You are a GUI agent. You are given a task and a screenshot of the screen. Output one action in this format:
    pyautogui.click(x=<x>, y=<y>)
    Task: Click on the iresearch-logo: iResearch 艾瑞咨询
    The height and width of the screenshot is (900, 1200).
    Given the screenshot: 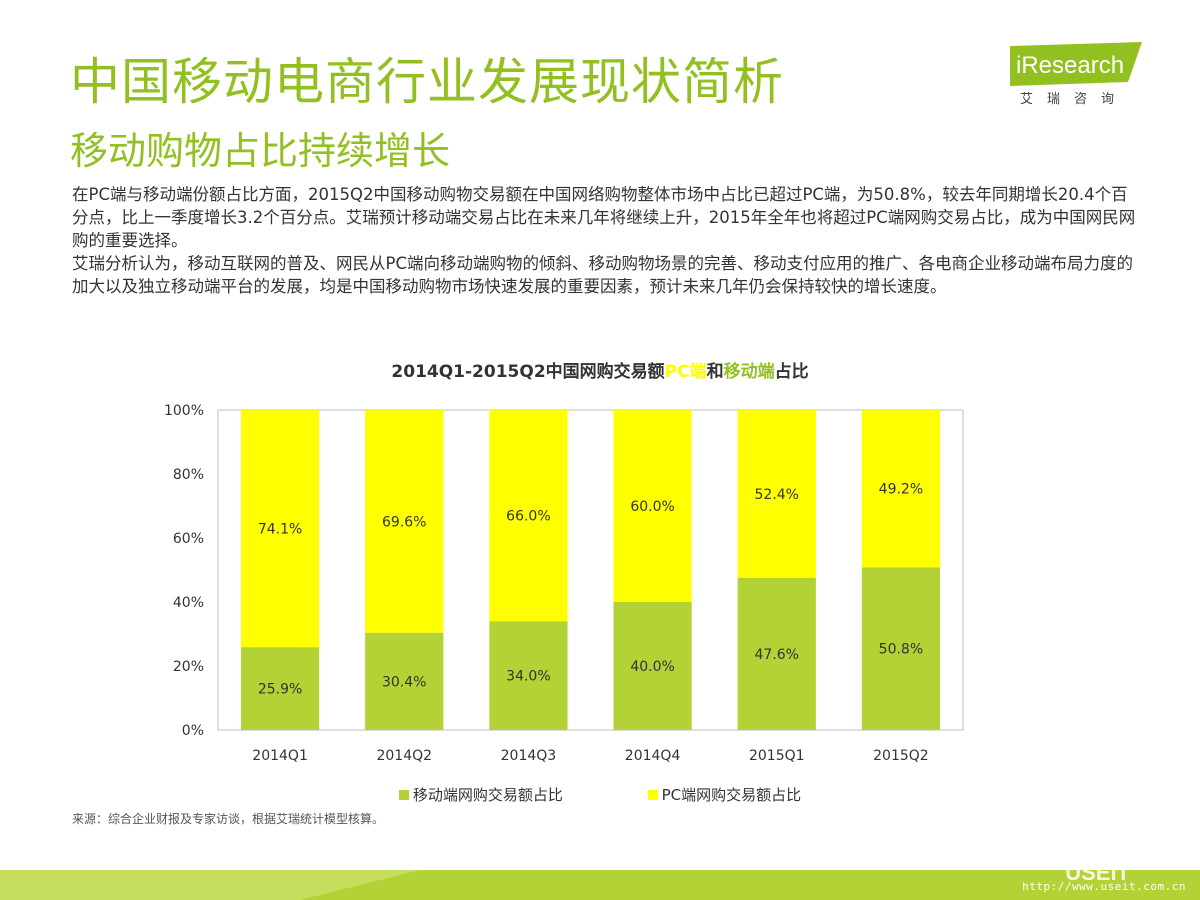 What is the action you would take?
    pyautogui.click(x=1076, y=75)
    